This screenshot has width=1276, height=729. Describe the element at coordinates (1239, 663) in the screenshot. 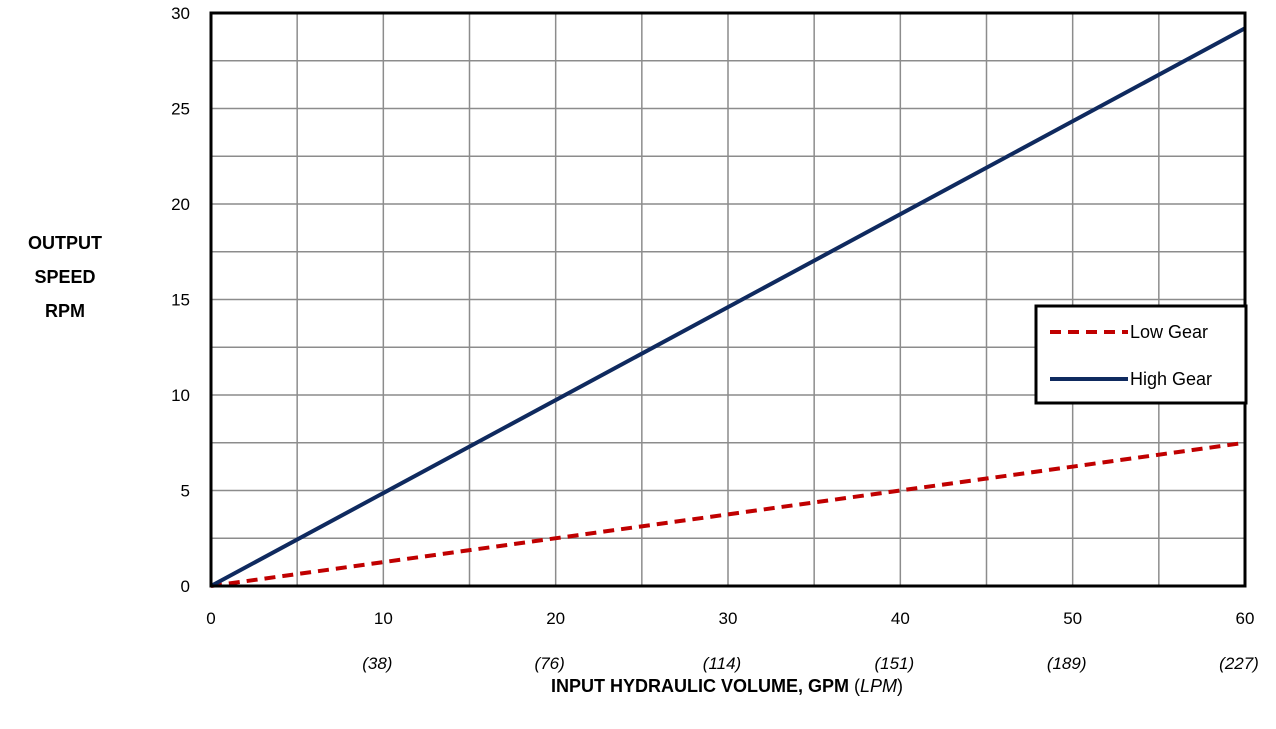

I see `x-secondary-label: (227)` at that location.